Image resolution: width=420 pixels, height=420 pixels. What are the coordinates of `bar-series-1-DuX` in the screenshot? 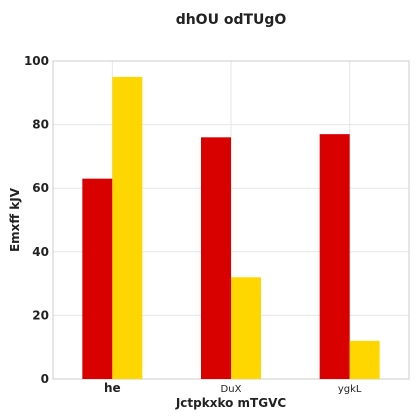 It's located at (216, 258).